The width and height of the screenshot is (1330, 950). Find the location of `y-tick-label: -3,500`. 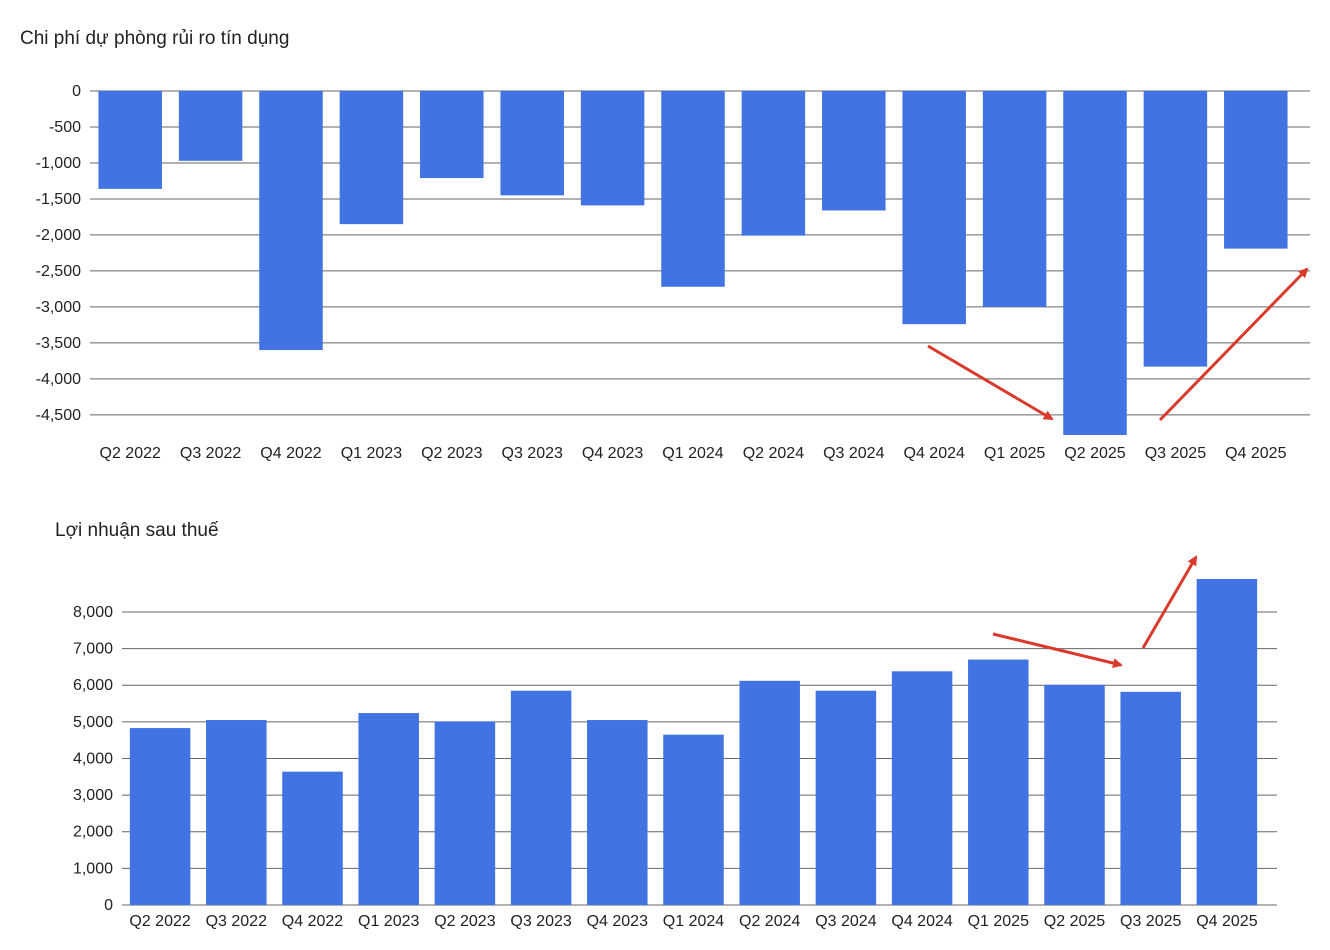

y-tick-label: -3,500 is located at coordinates (58, 343).